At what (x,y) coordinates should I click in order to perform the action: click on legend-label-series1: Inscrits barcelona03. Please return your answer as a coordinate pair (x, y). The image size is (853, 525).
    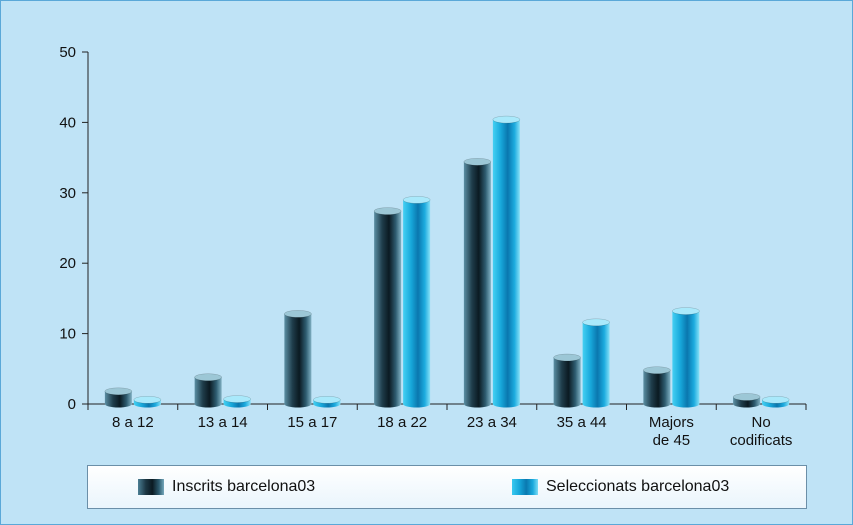
    Looking at the image, I should click on (244, 486).